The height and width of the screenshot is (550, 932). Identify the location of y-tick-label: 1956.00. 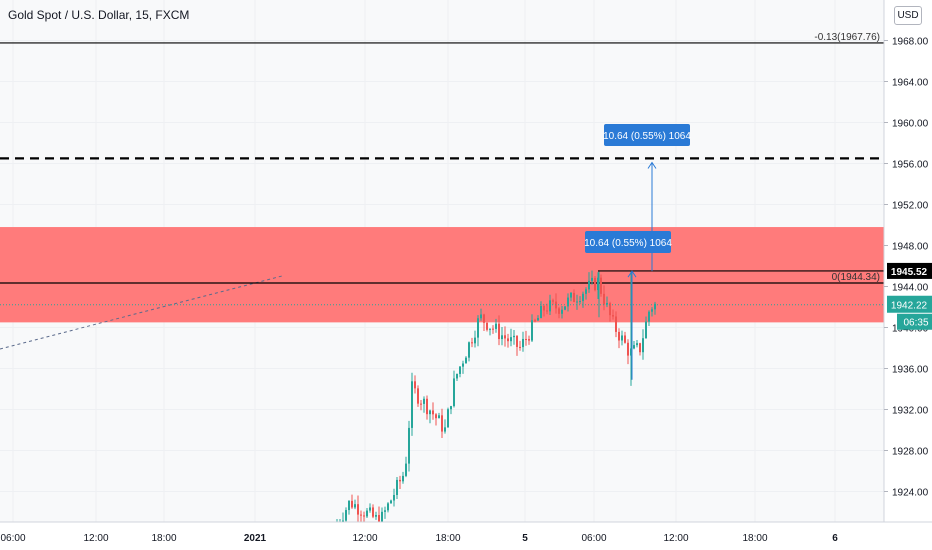
(910, 165).